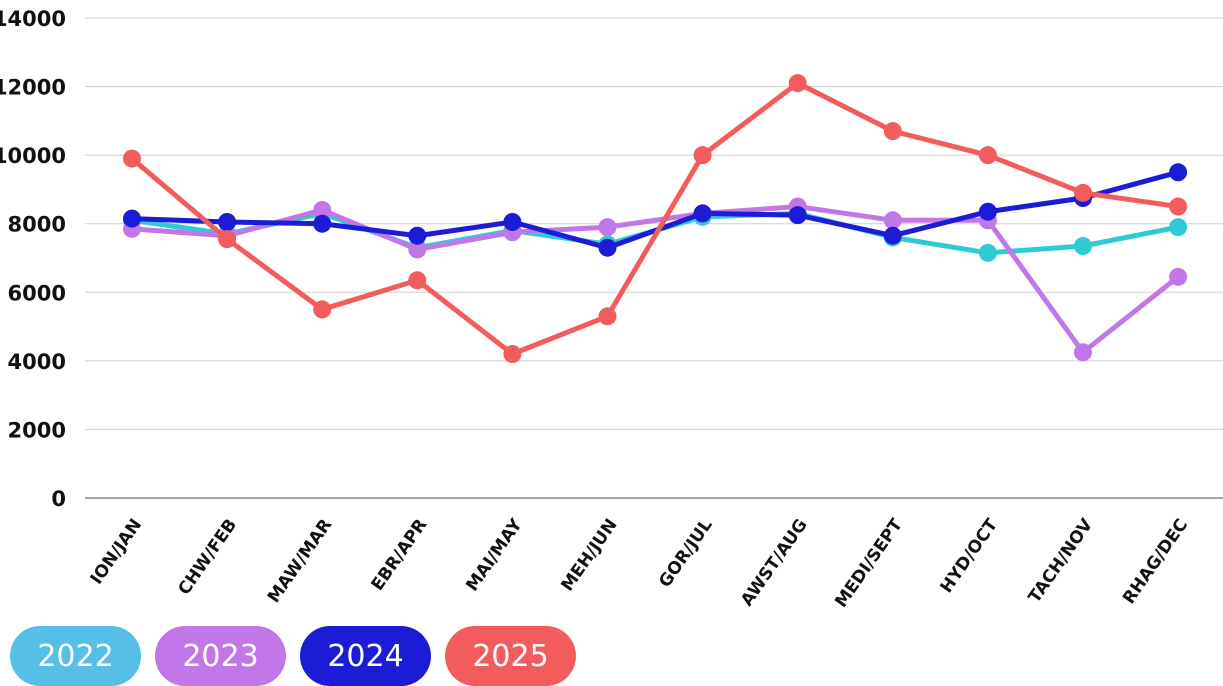 Image resolution: width=1223 pixels, height=686 pixels. Describe the element at coordinates (400, 554) in the screenshot. I see `x-tick-label: EBR/APR` at that location.